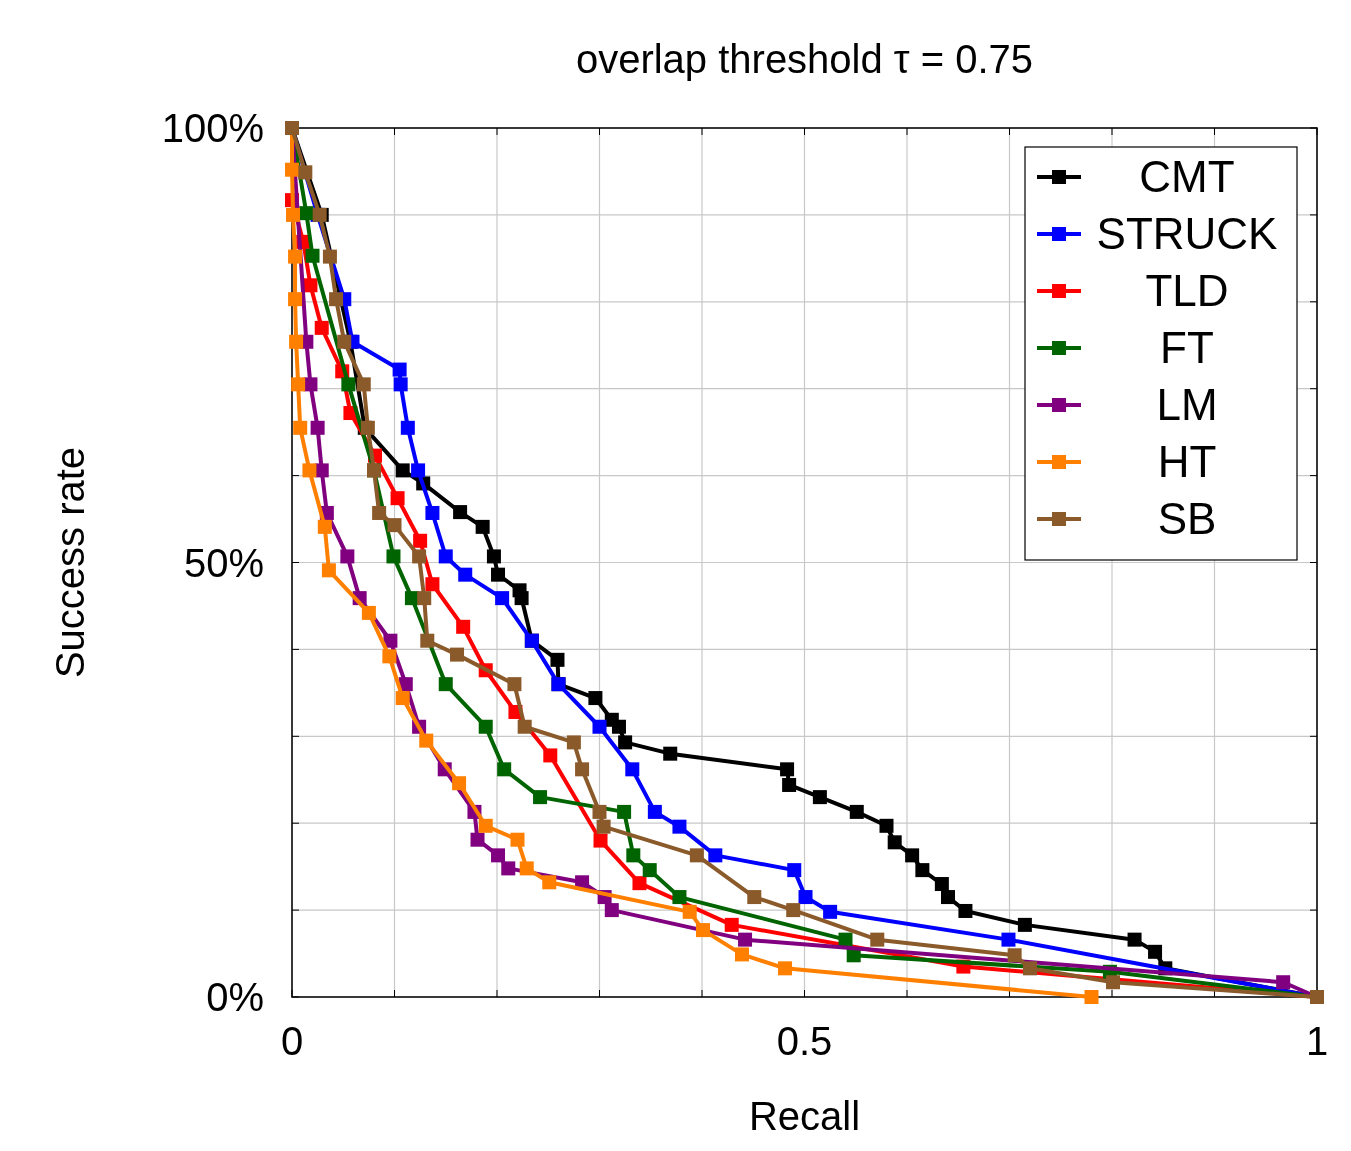 Image resolution: width=1351 pixels, height=1151 pixels. Describe the element at coordinates (804, 1116) in the screenshot. I see `x-axis-title: Recall` at that location.